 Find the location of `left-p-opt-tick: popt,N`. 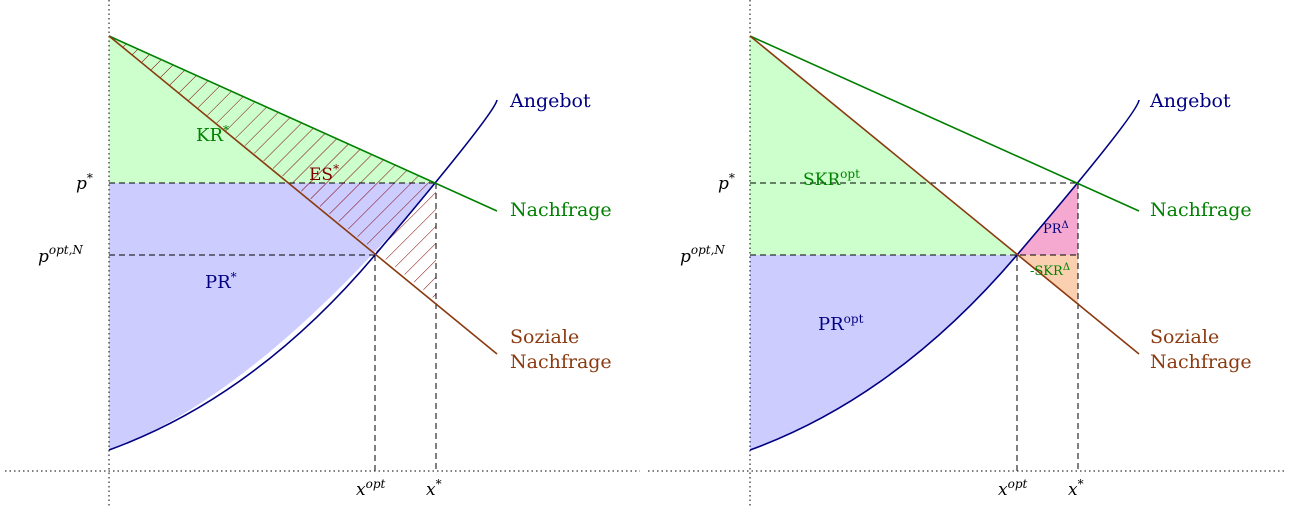

left-p-opt-tick: popt,N is located at coordinates (60, 255).